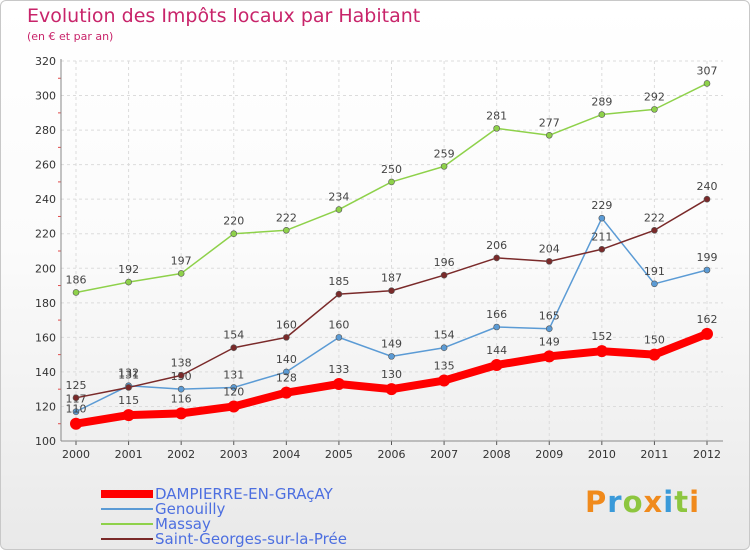  Describe the element at coordinates (233, 221) in the screenshot. I see `data-label: 220` at that location.